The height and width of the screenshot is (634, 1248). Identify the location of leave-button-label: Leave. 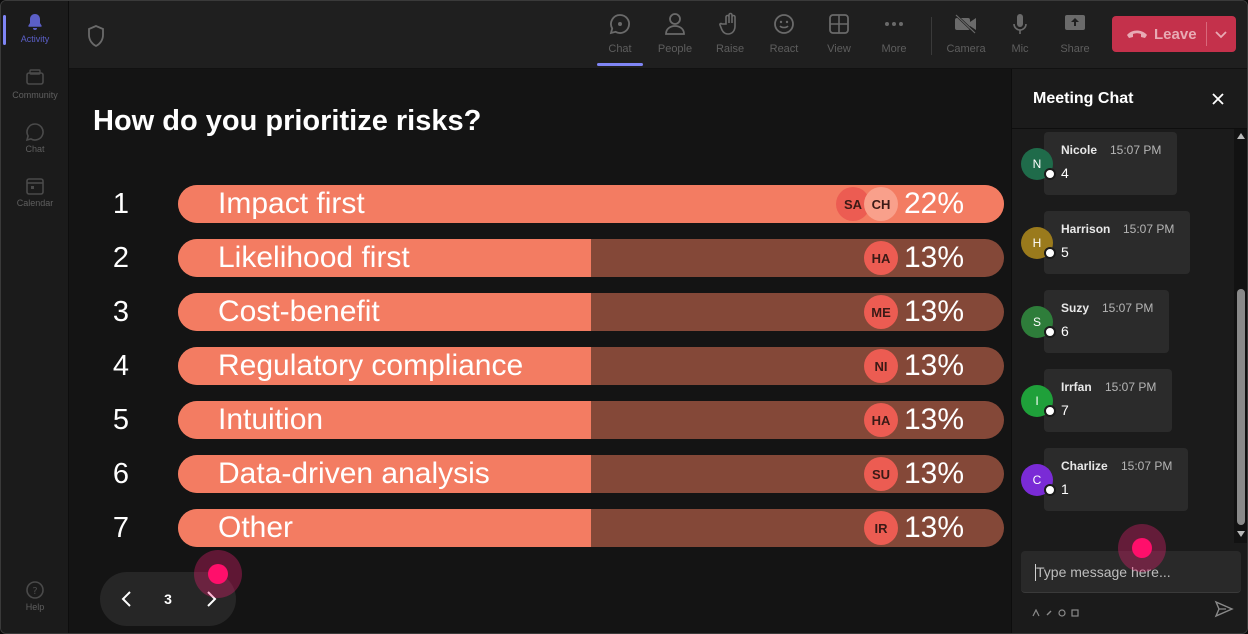
(1175, 34).